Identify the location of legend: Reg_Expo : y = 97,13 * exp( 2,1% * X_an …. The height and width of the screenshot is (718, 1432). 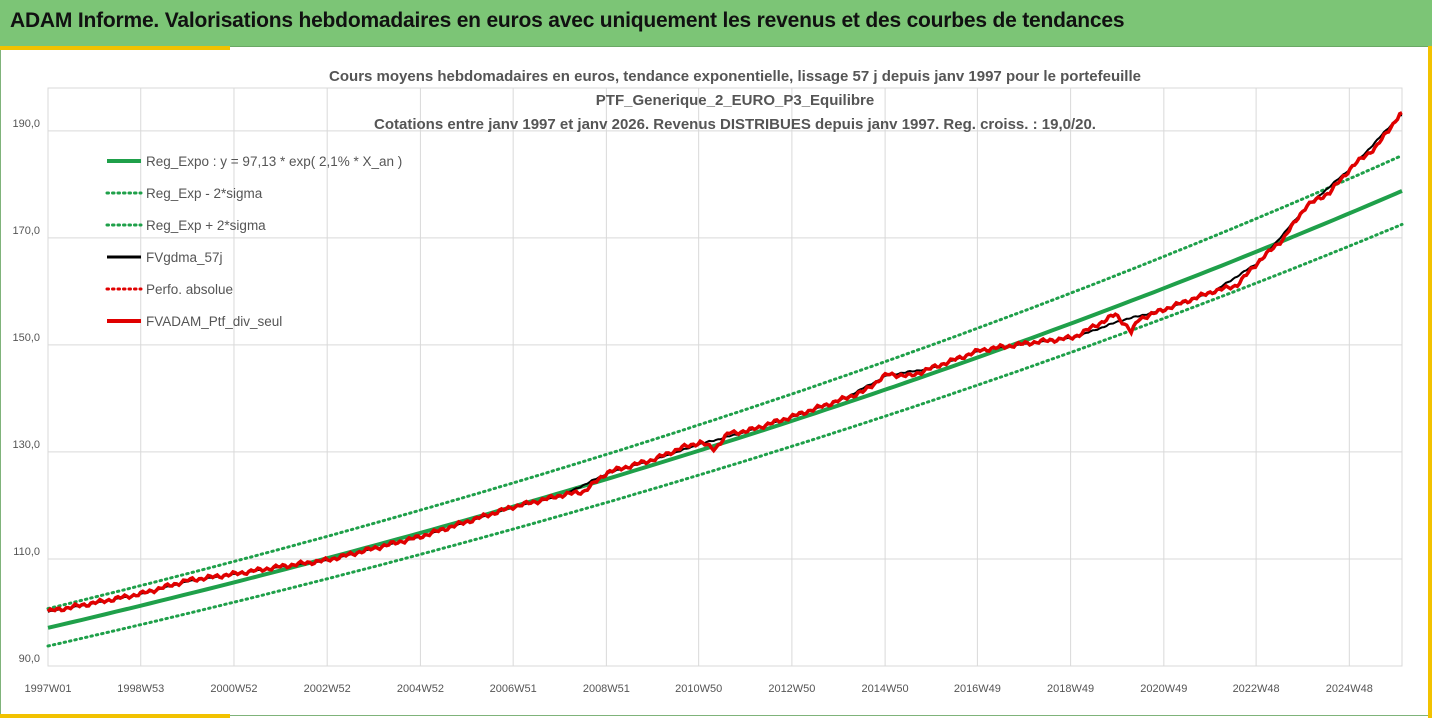
(253, 241).